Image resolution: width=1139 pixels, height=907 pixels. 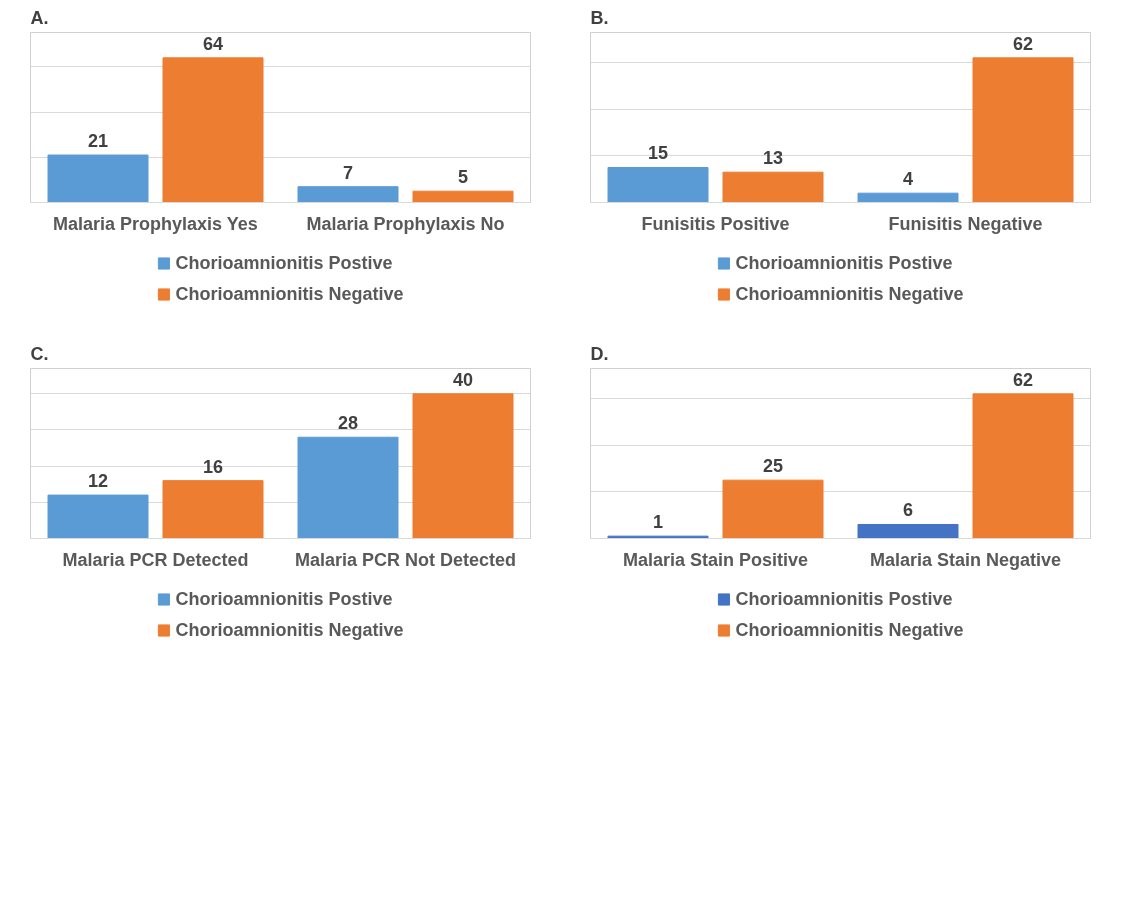 I want to click on x-tick-label: Malaria Prophylaxis No, so click(x=405, y=223).